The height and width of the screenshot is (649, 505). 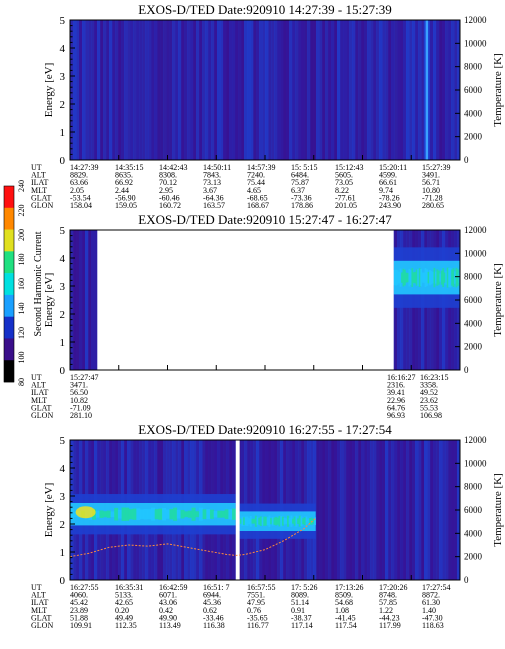 I want to click on orbit-table-cell: 16:42:59, so click(x=173, y=587).